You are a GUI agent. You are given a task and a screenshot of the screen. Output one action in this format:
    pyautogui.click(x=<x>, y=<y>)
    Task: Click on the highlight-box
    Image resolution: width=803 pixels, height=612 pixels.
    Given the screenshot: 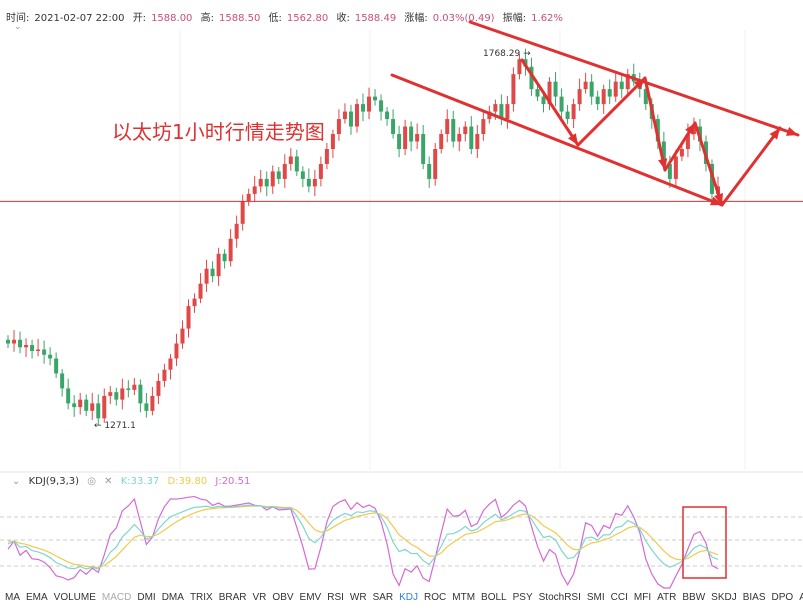 What is the action you would take?
    pyautogui.click(x=704, y=542)
    